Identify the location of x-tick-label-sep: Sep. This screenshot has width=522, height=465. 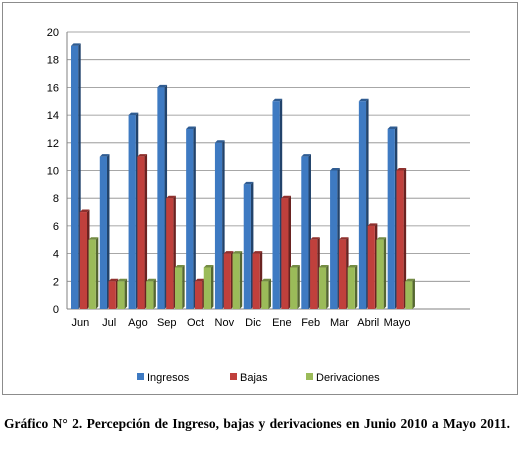
(167, 323).